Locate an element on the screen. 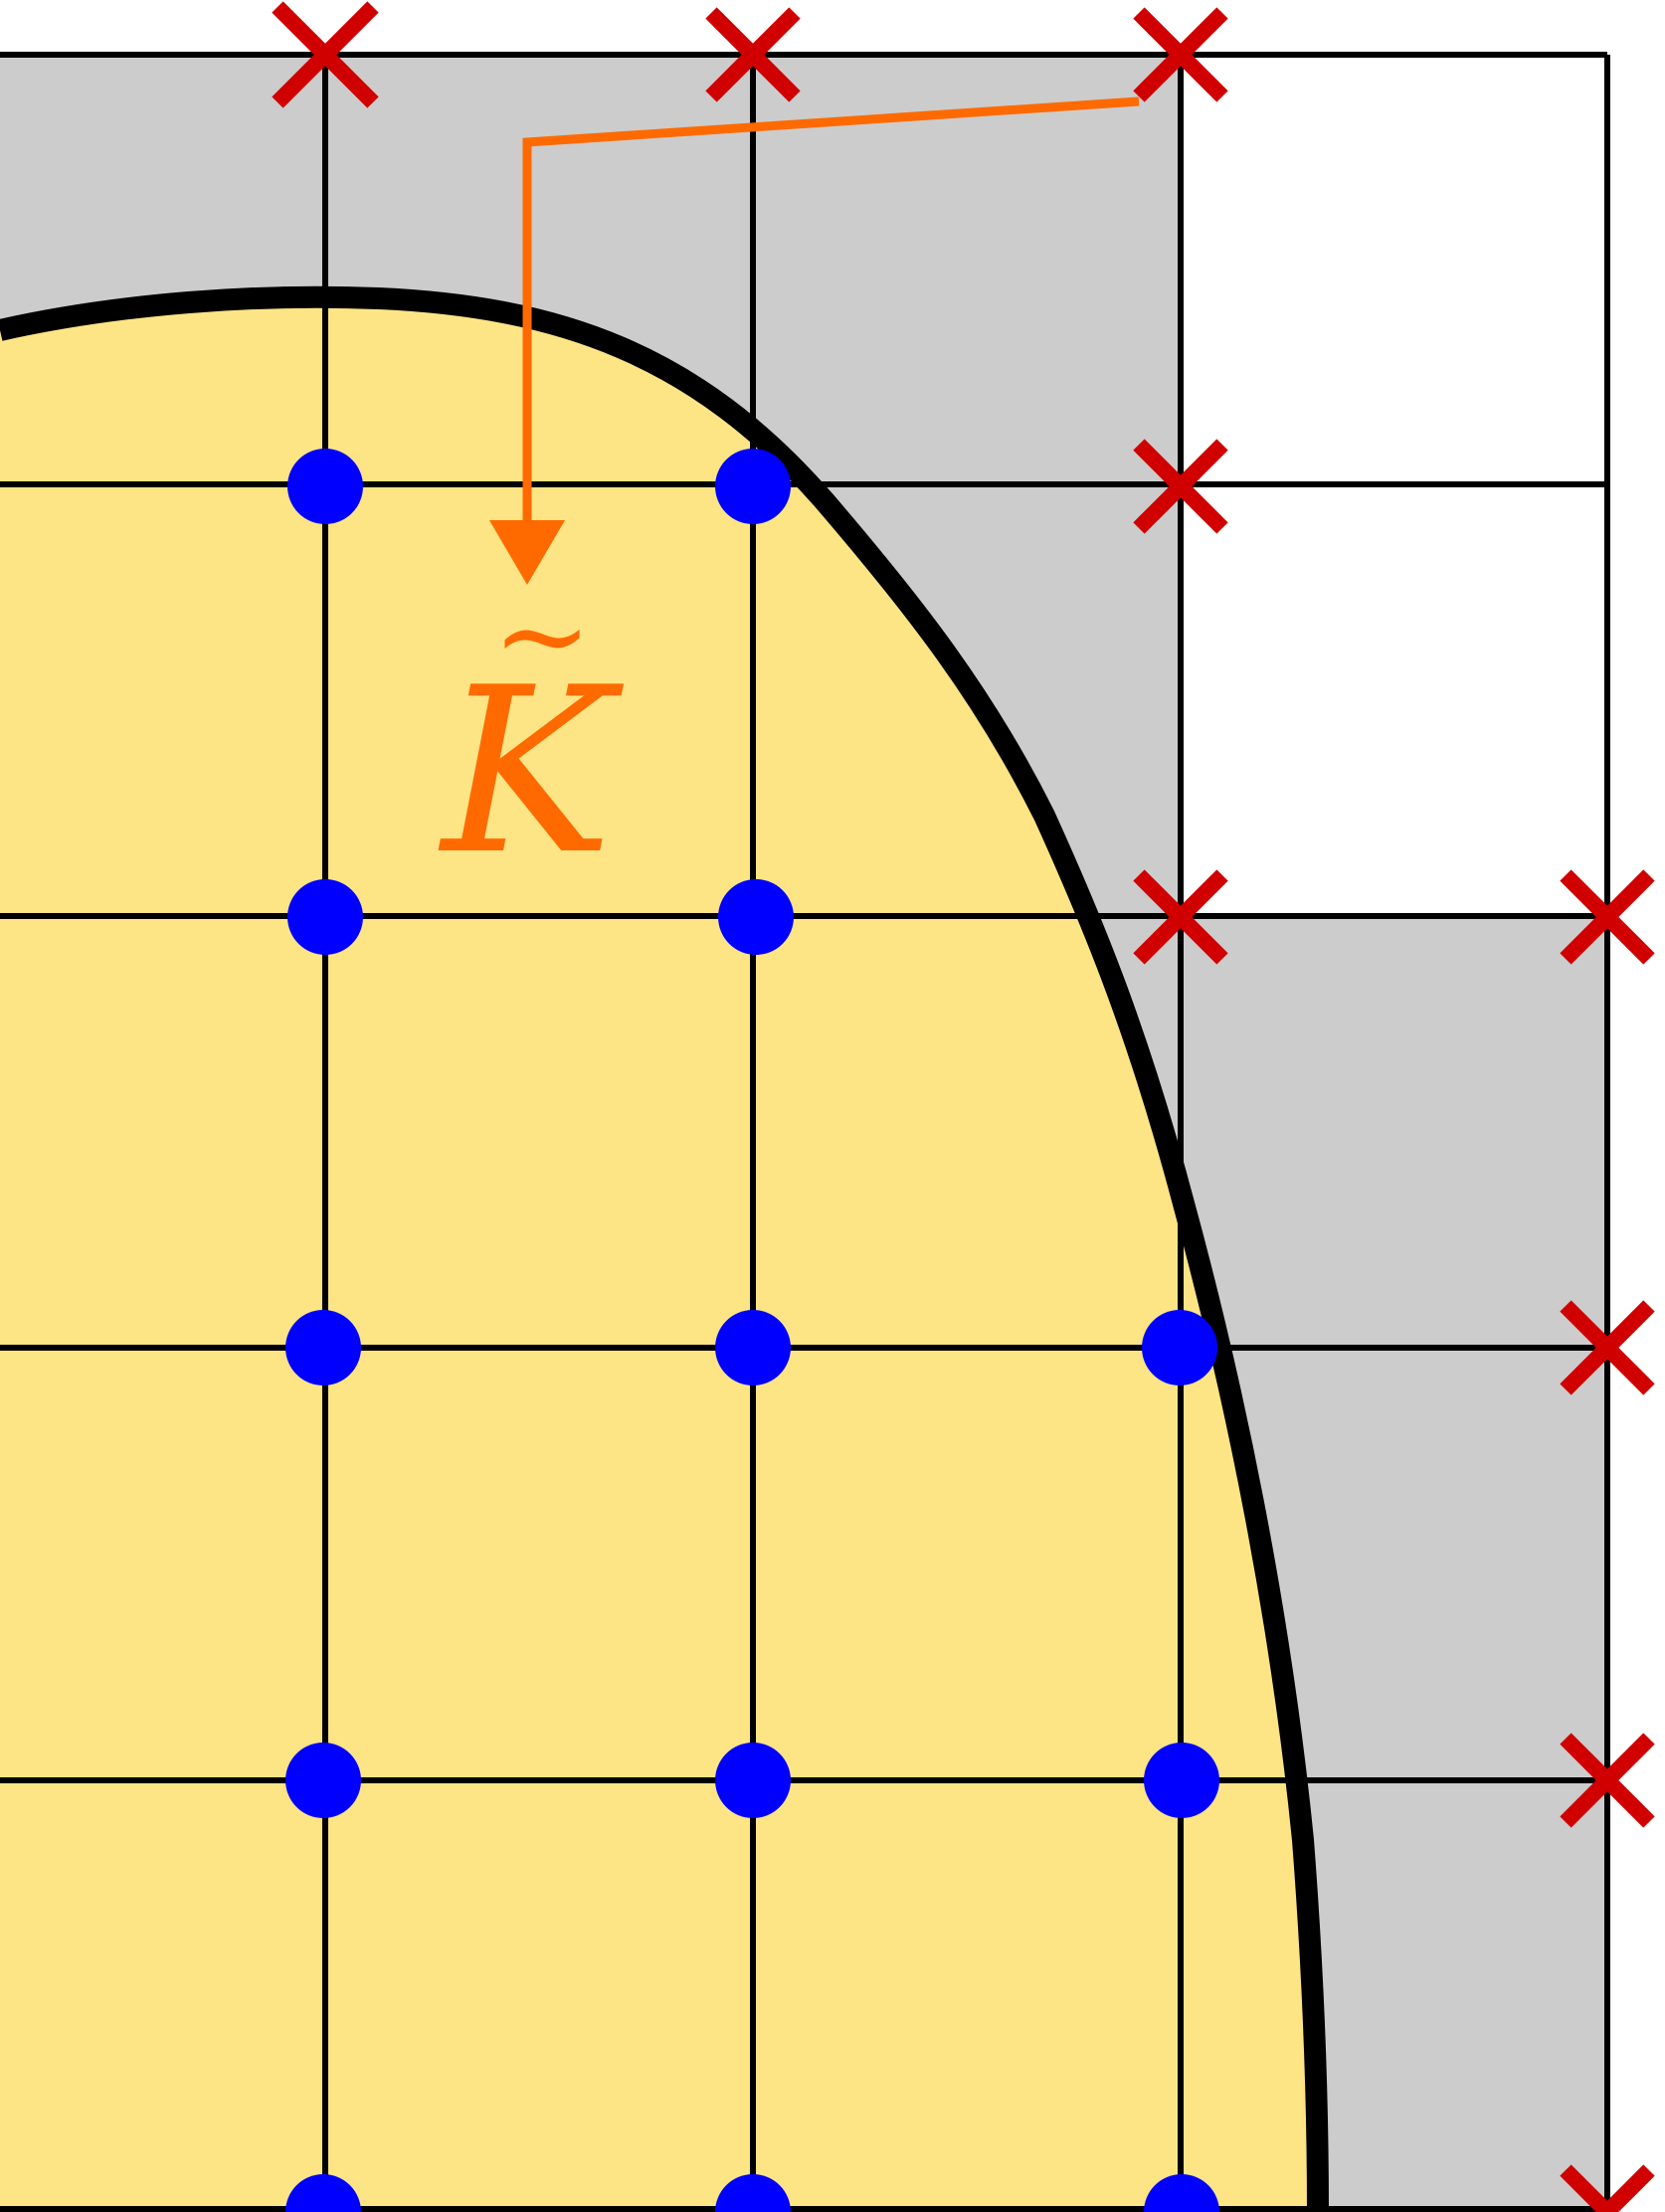 This screenshot has width=1665, height=2212. annotation-arrow is located at coordinates (814, 340).